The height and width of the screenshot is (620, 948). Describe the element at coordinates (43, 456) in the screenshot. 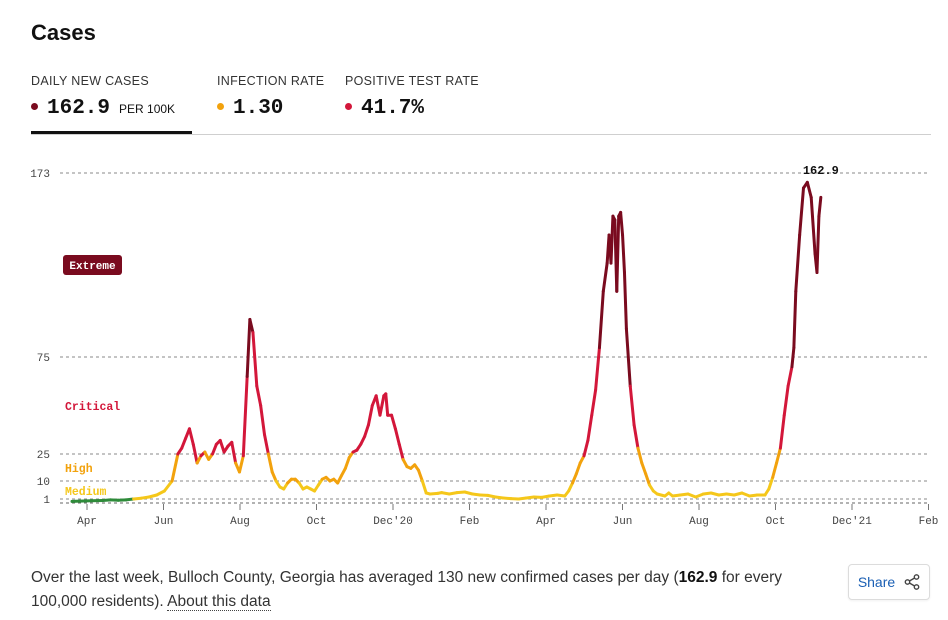

I see `y-tick-label: 25` at that location.